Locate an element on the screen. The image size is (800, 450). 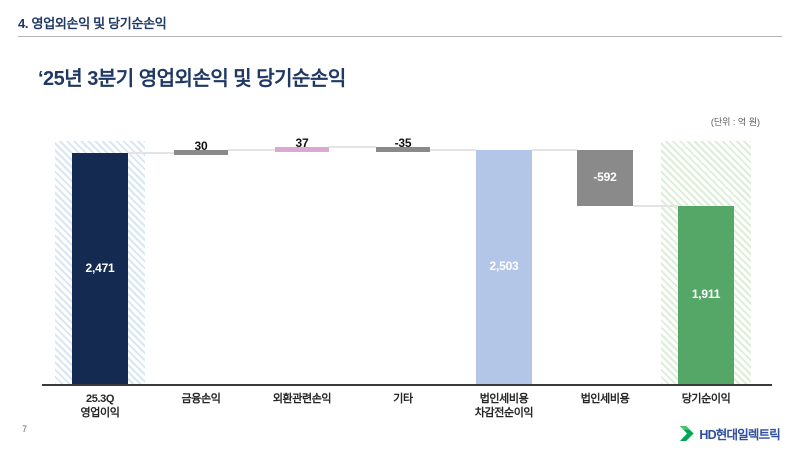
bar-value-label: 2,471 is located at coordinates (100, 268).